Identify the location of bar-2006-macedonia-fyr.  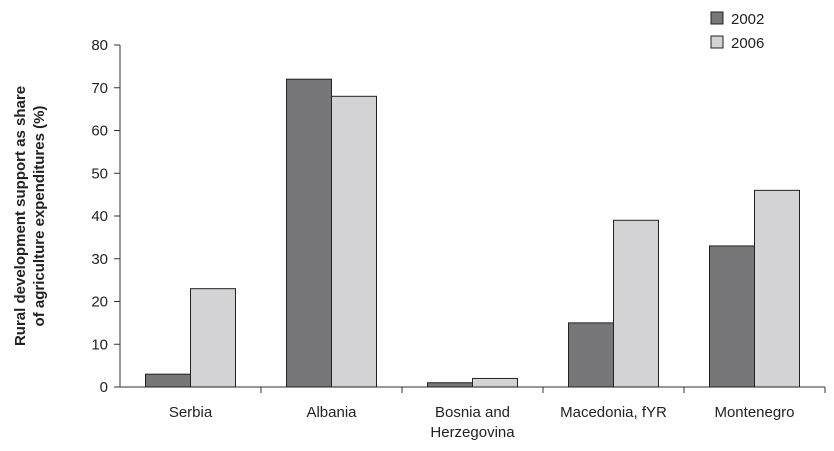
(636, 303).